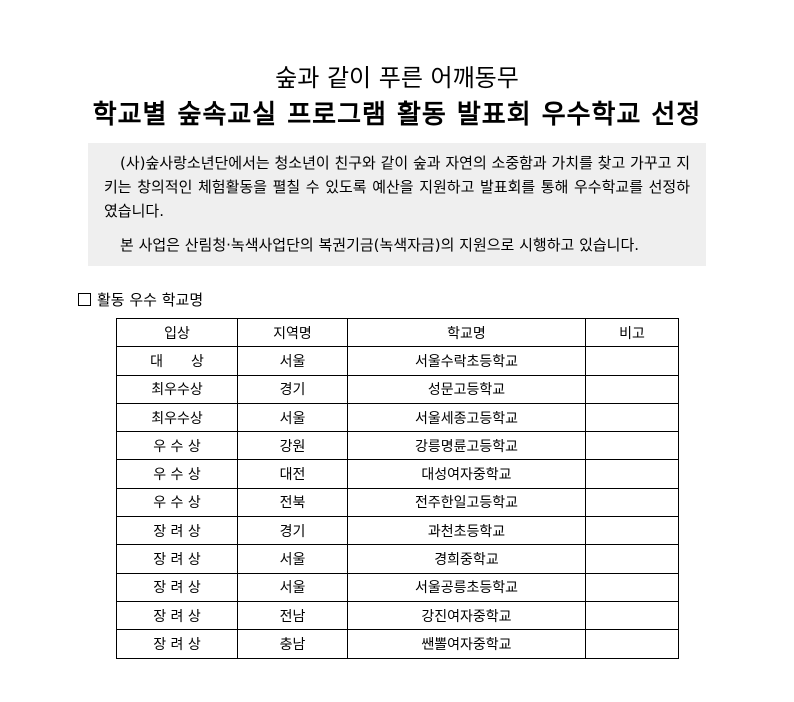 The height and width of the screenshot is (702, 794). What do you see at coordinates (466, 644) in the screenshot?
I see `school-cell: 쌘뽈여자중학교` at bounding box center [466, 644].